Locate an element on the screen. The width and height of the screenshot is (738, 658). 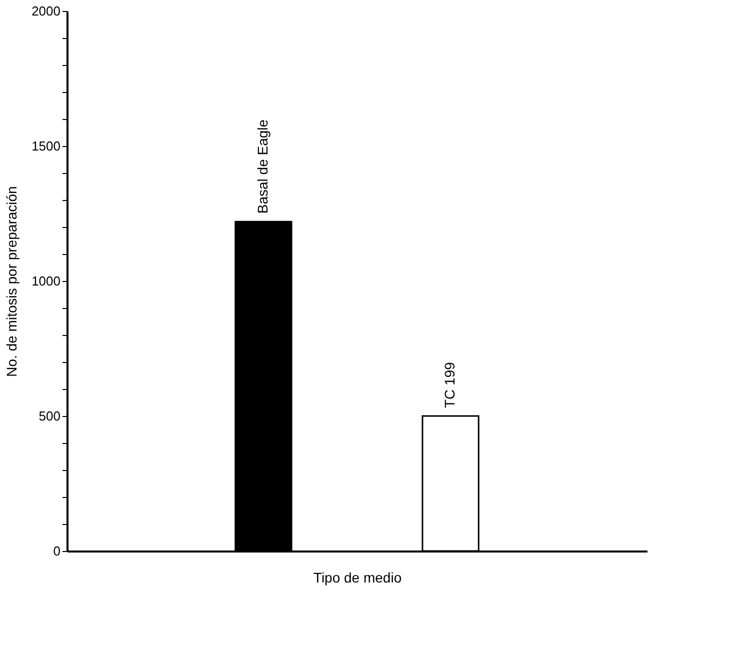
y-axis-title: No. de mitosis por preparación is located at coordinates (12, 281).